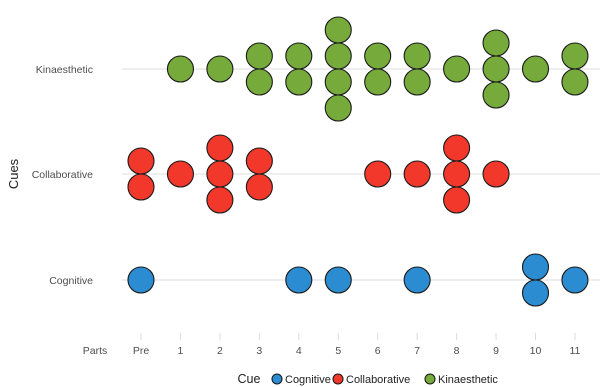 This screenshot has height=387, width=611. Describe the element at coordinates (378, 380) in the screenshot. I see `legend-label-collaborative: Collaborative` at that location.